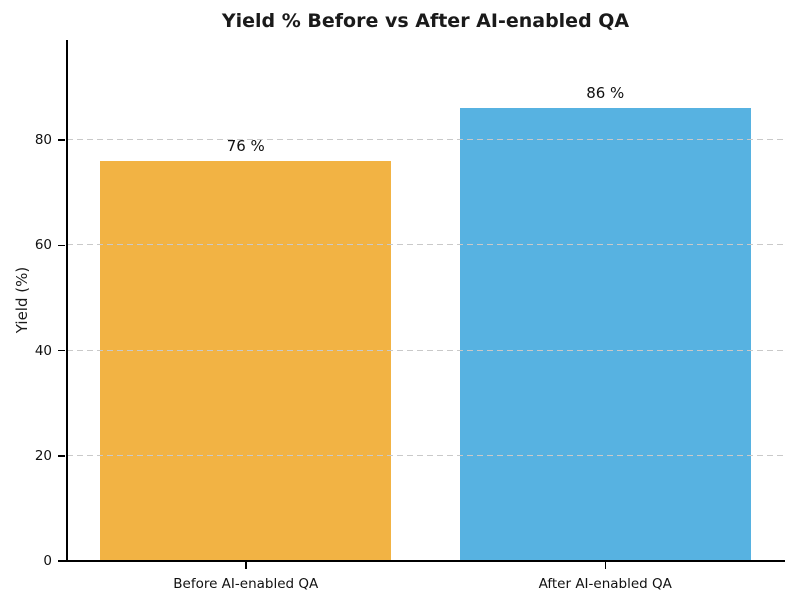 Image resolution: width=800 pixels, height=600 pixels. I want to click on y-axis-spine, so click(67, 301).